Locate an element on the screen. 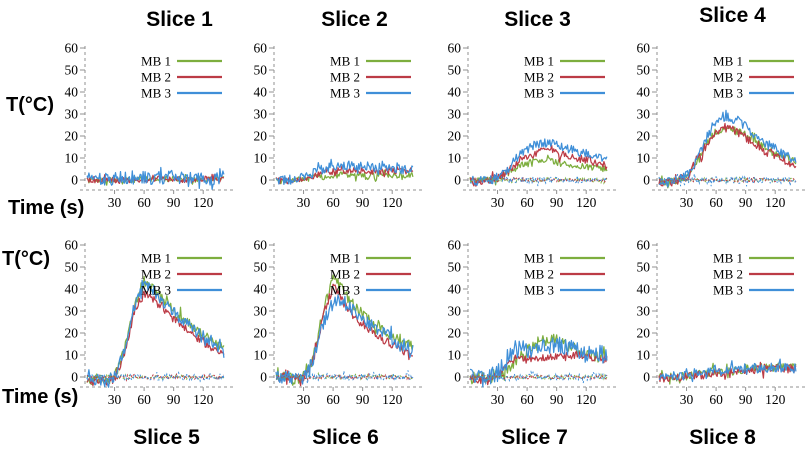 The height and width of the screenshot is (472, 807). series-line-mb1 is located at coordinates (344, 330).